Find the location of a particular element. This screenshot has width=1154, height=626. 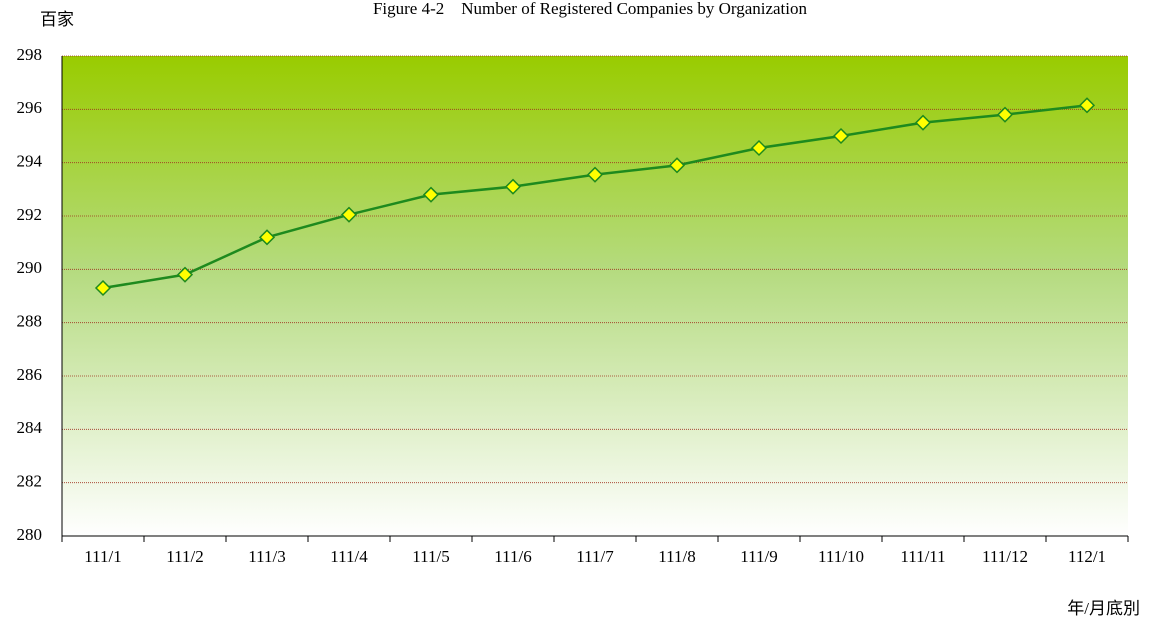

y-tick-label: 280 is located at coordinates (30, 534).